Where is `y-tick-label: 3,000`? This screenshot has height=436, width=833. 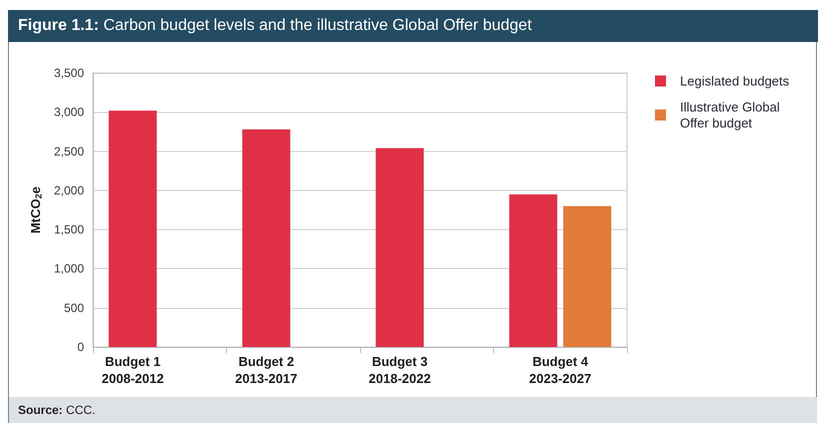 y-tick-label: 3,000 is located at coordinates (69, 112).